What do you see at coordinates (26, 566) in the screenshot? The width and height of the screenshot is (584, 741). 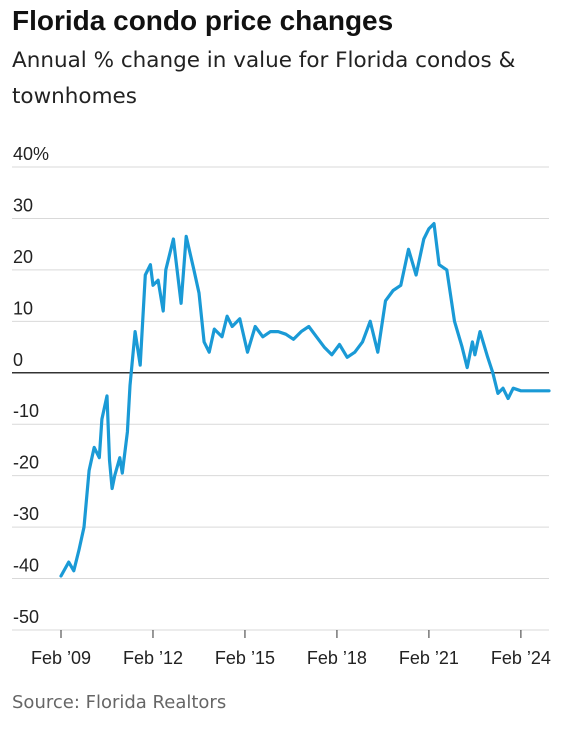 I see `y-tick-label: -40` at bounding box center [26, 566].